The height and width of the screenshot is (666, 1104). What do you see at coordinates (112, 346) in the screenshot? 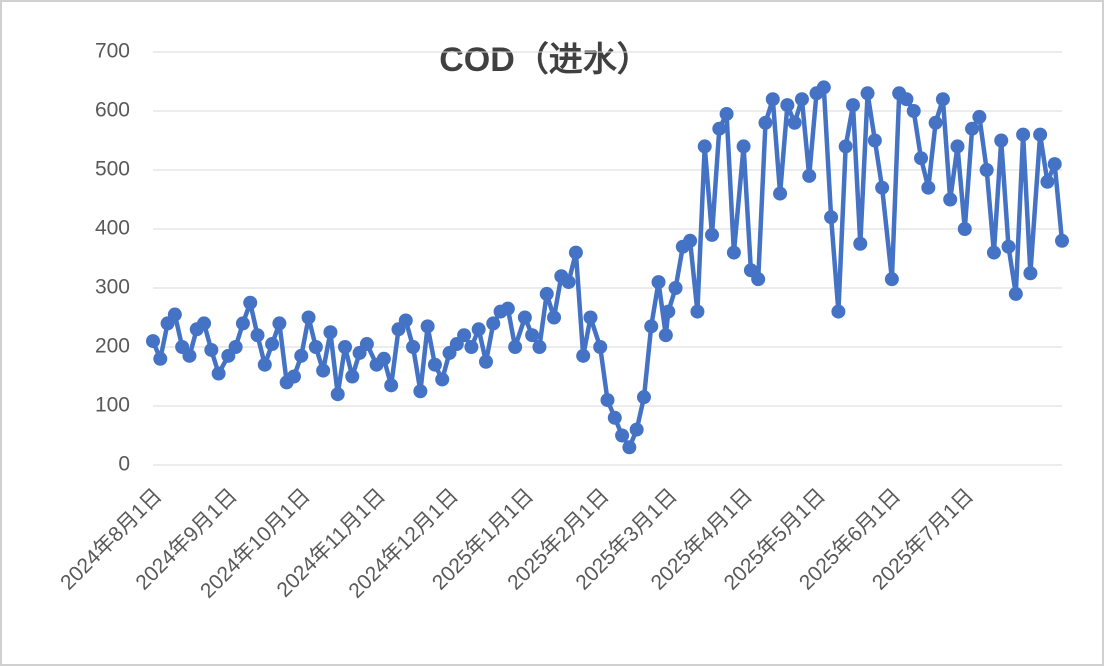
I see `y-tick-label: 200` at bounding box center [112, 346].